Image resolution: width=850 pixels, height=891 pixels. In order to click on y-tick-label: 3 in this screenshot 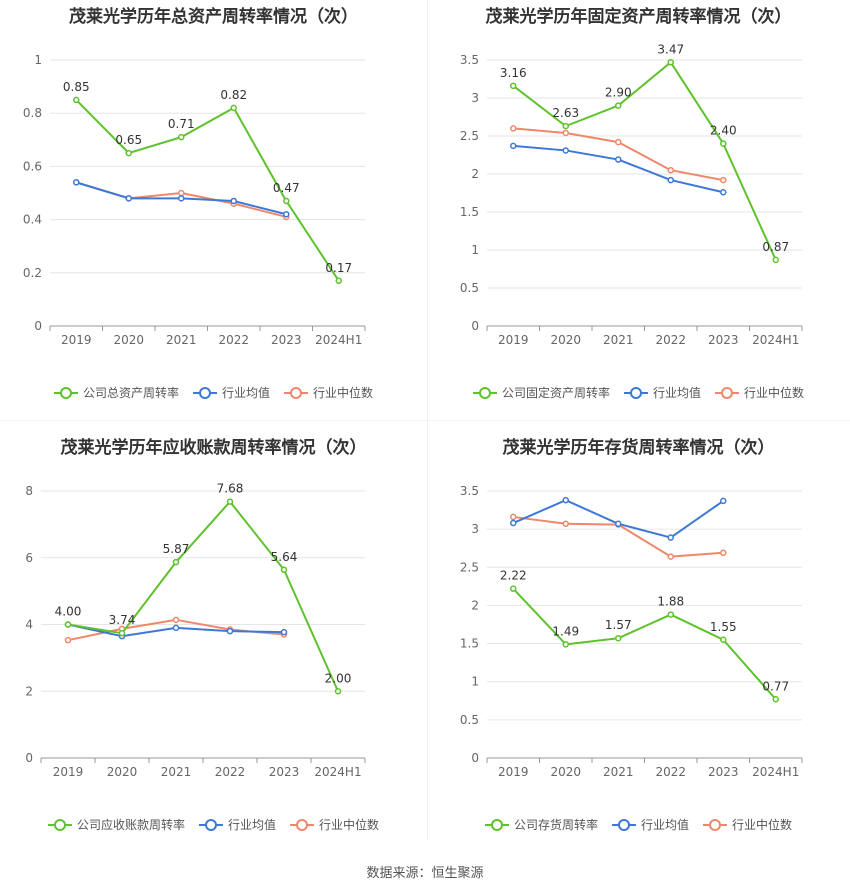, I will do `click(475, 98)`.